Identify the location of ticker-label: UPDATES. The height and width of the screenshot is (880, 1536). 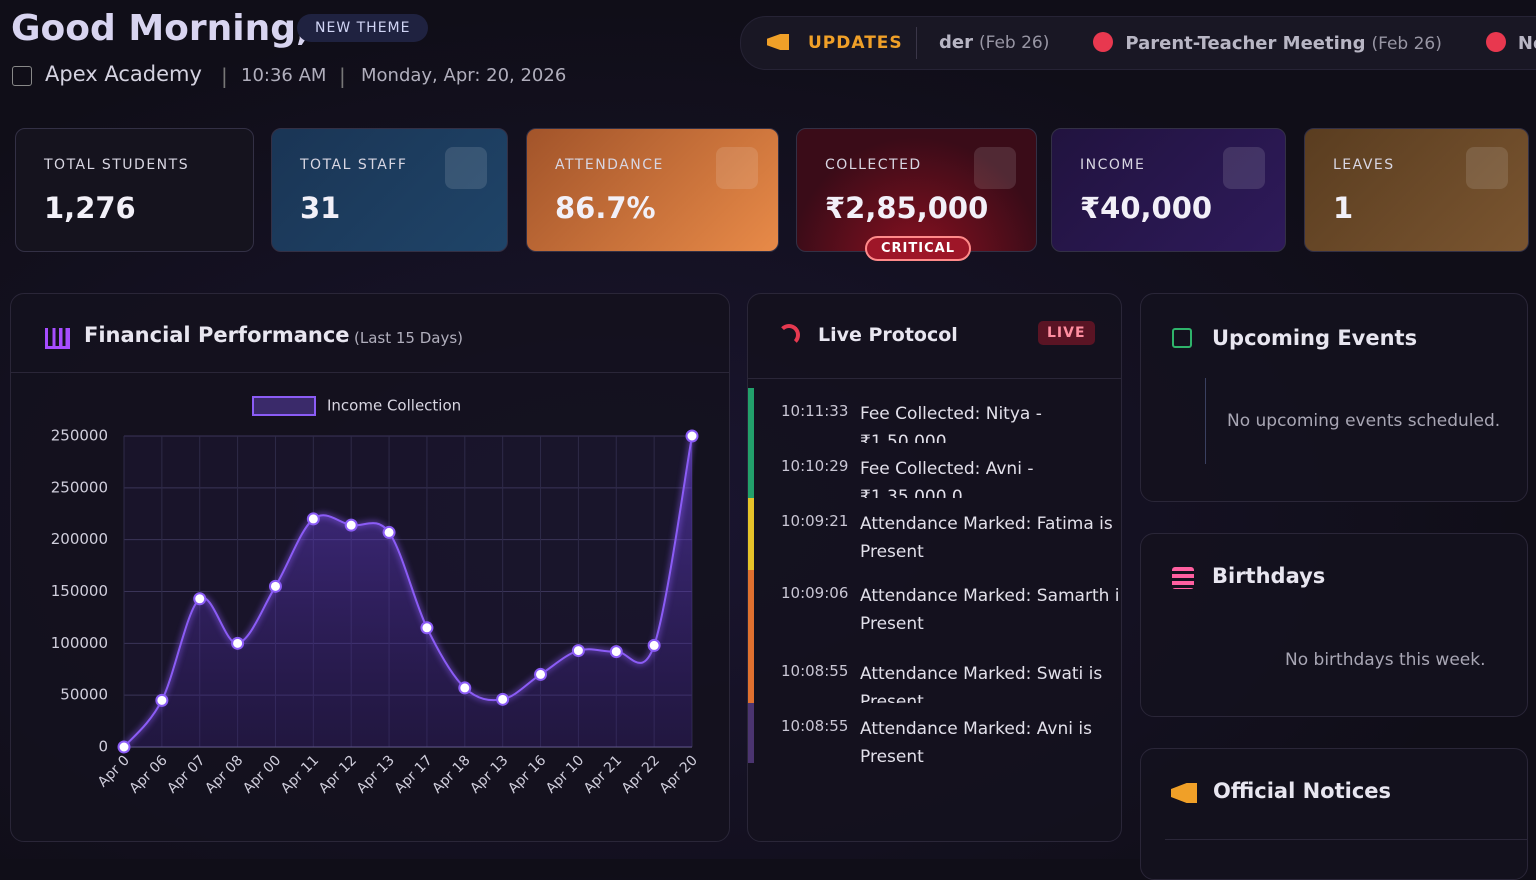
(855, 43).